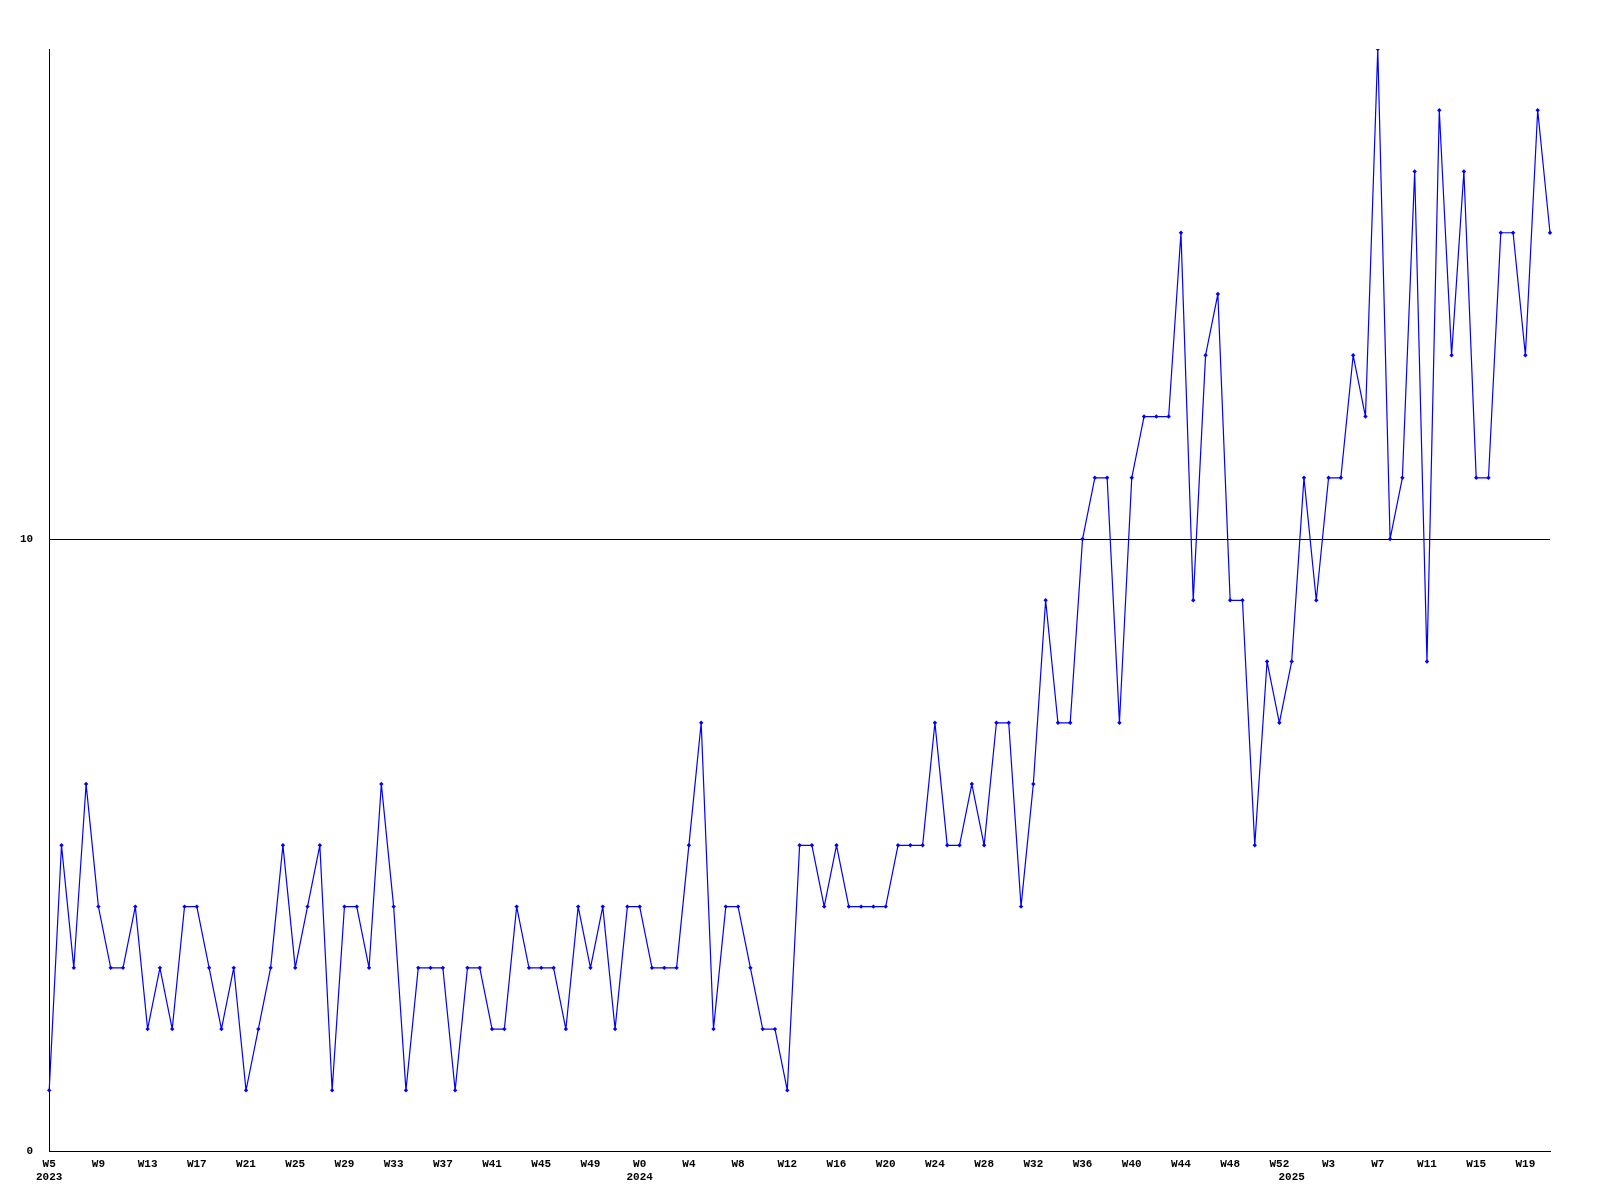 Image resolution: width=1600 pixels, height=1200 pixels. I want to click on x-tick-label: W21, so click(246, 1163).